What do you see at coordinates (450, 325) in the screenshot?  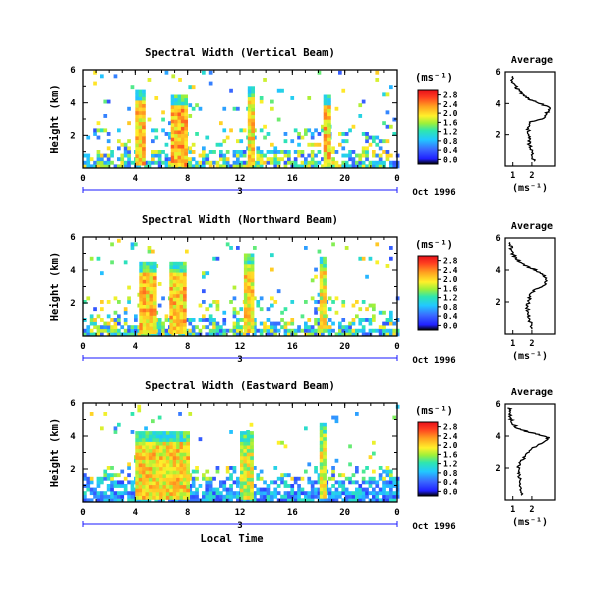 I see `colorbar-tick-label: 0.0` at bounding box center [450, 325].